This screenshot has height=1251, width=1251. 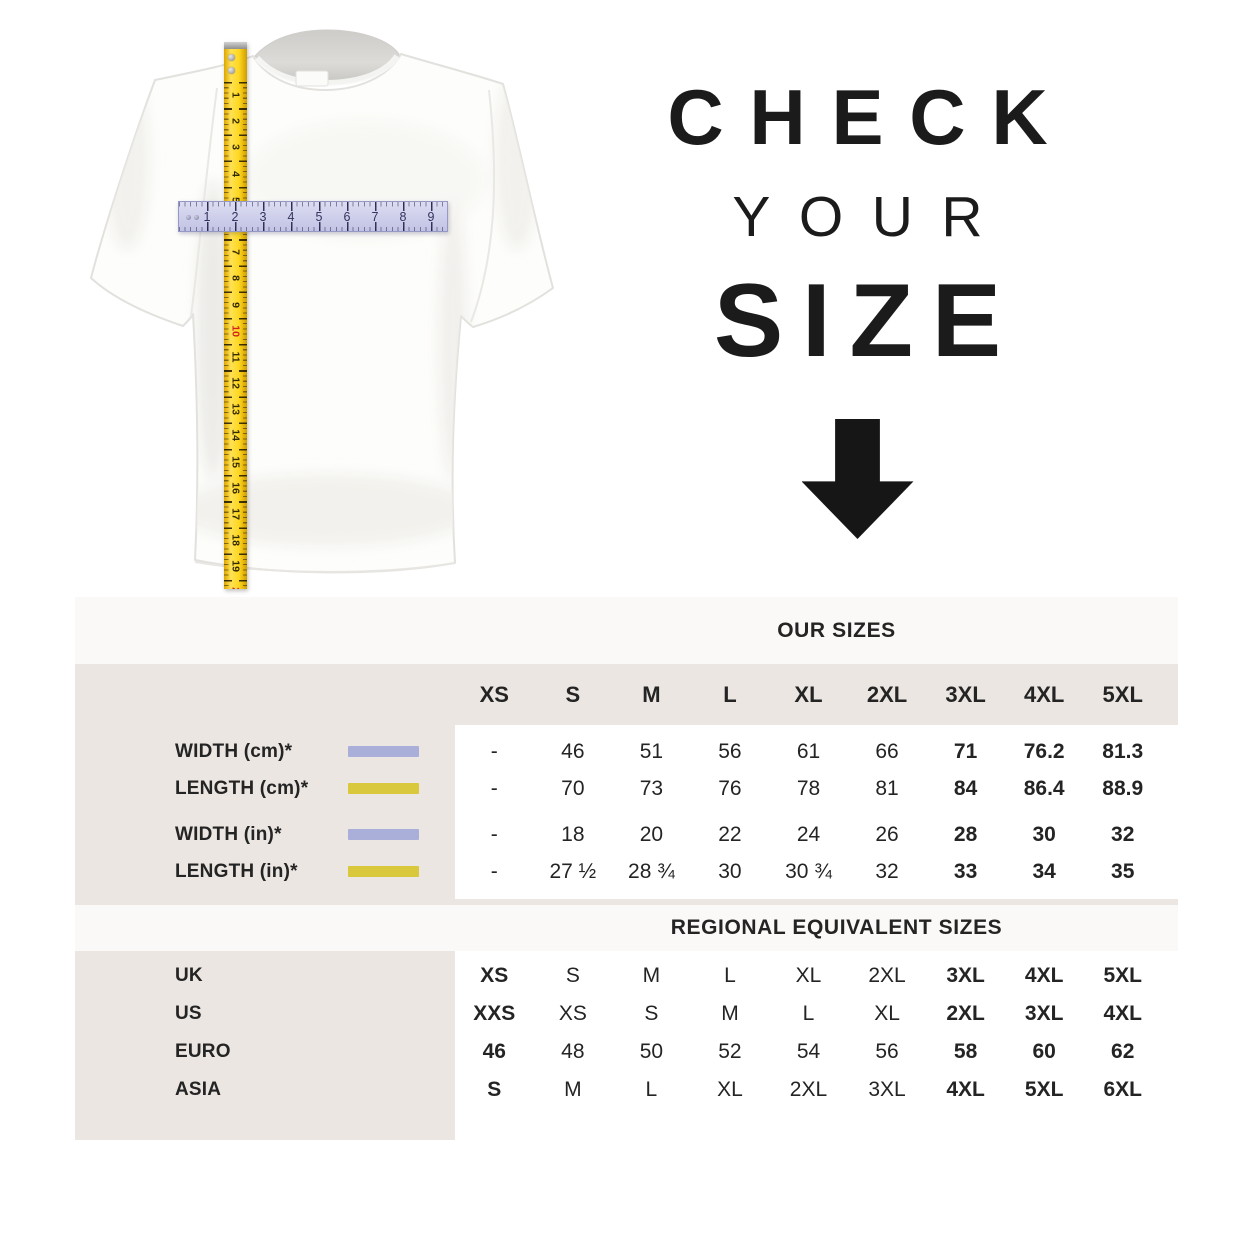 What do you see at coordinates (808, 975) in the screenshot?
I see `size-value: XL` at bounding box center [808, 975].